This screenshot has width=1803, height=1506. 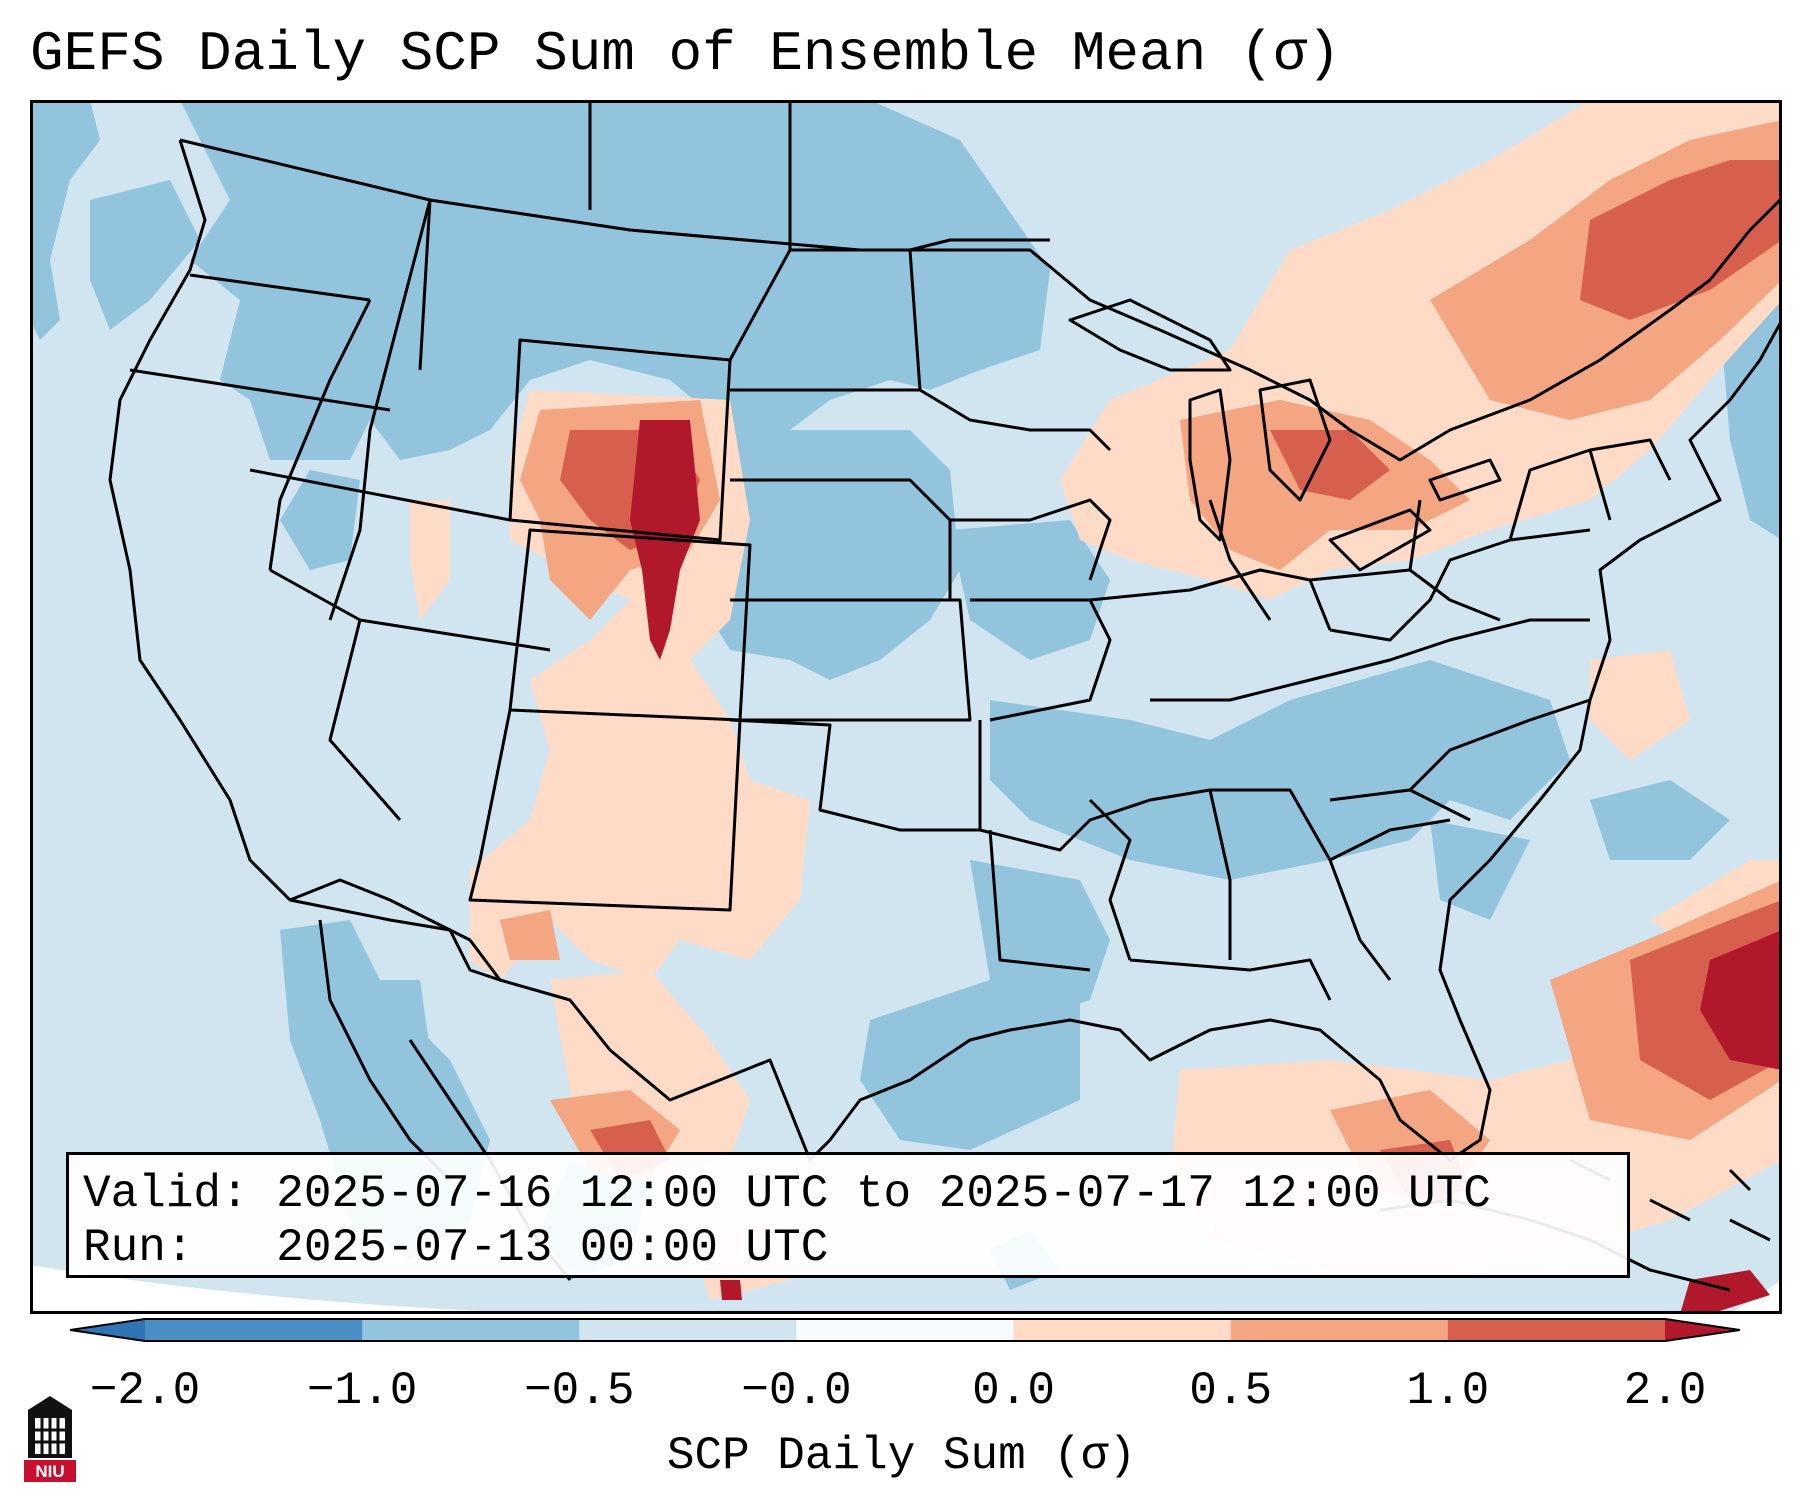 What do you see at coordinates (579, 1391) in the screenshot?
I see `colorbar-tick-label: −0.5` at bounding box center [579, 1391].